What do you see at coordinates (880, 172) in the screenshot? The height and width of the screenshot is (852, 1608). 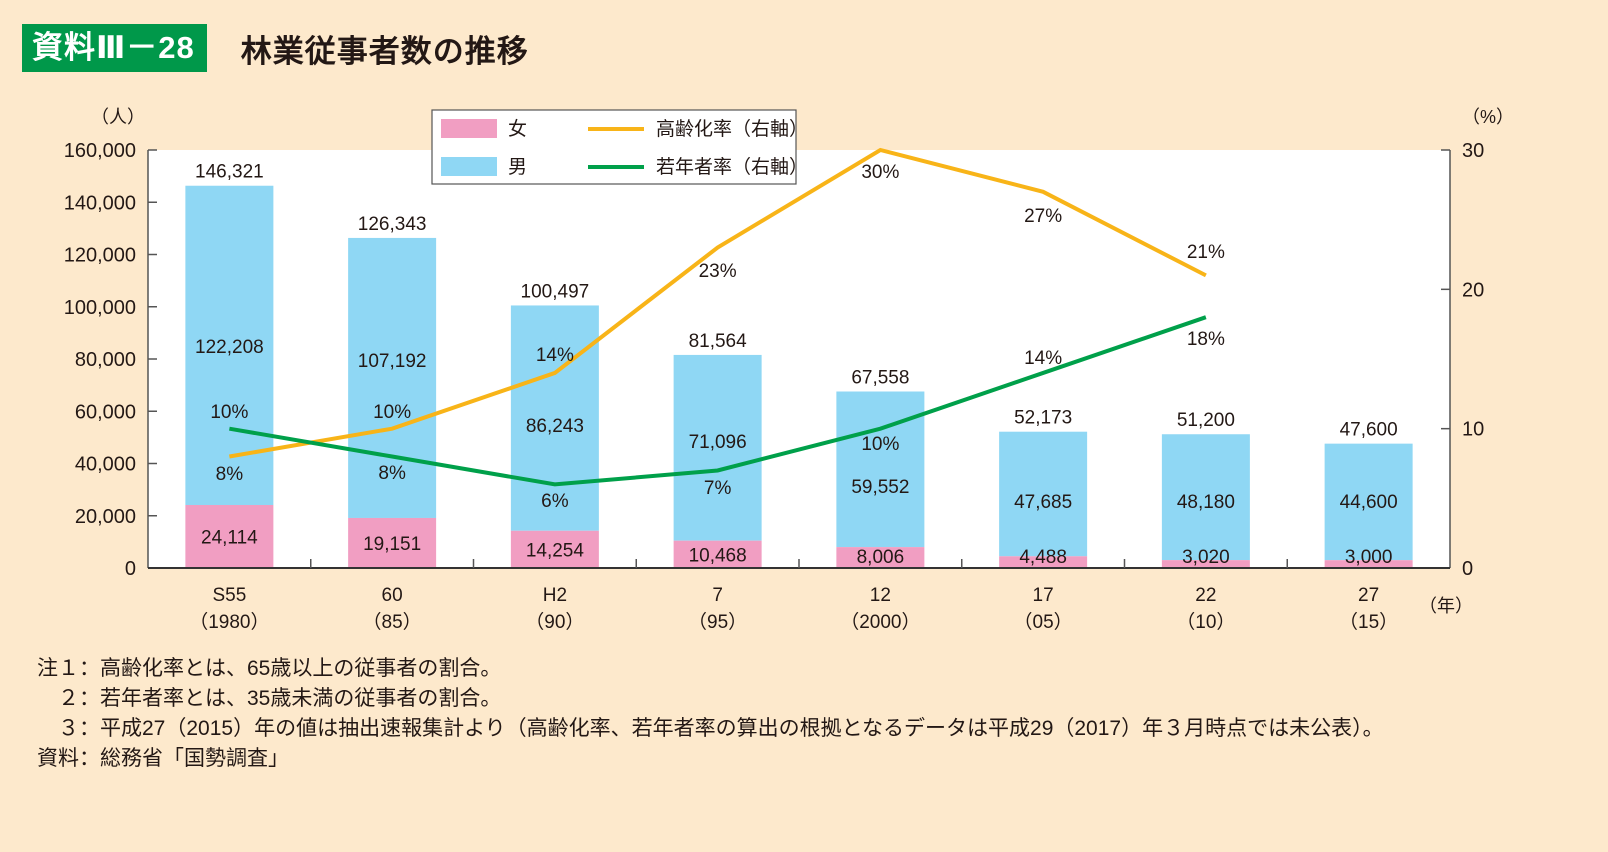 I see `aging-rate-label: 30%` at bounding box center [880, 172].